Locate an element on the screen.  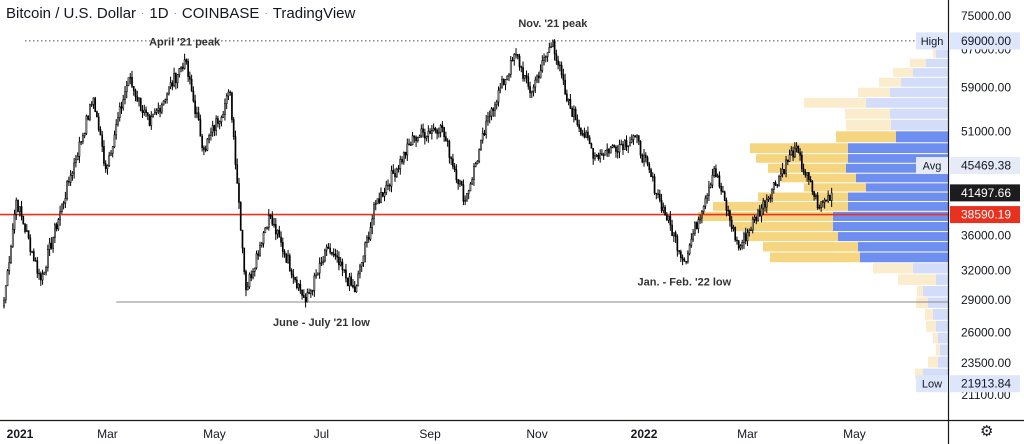
symbol-name: Bitcoin / U.S. Dollar is located at coordinates (71, 13).